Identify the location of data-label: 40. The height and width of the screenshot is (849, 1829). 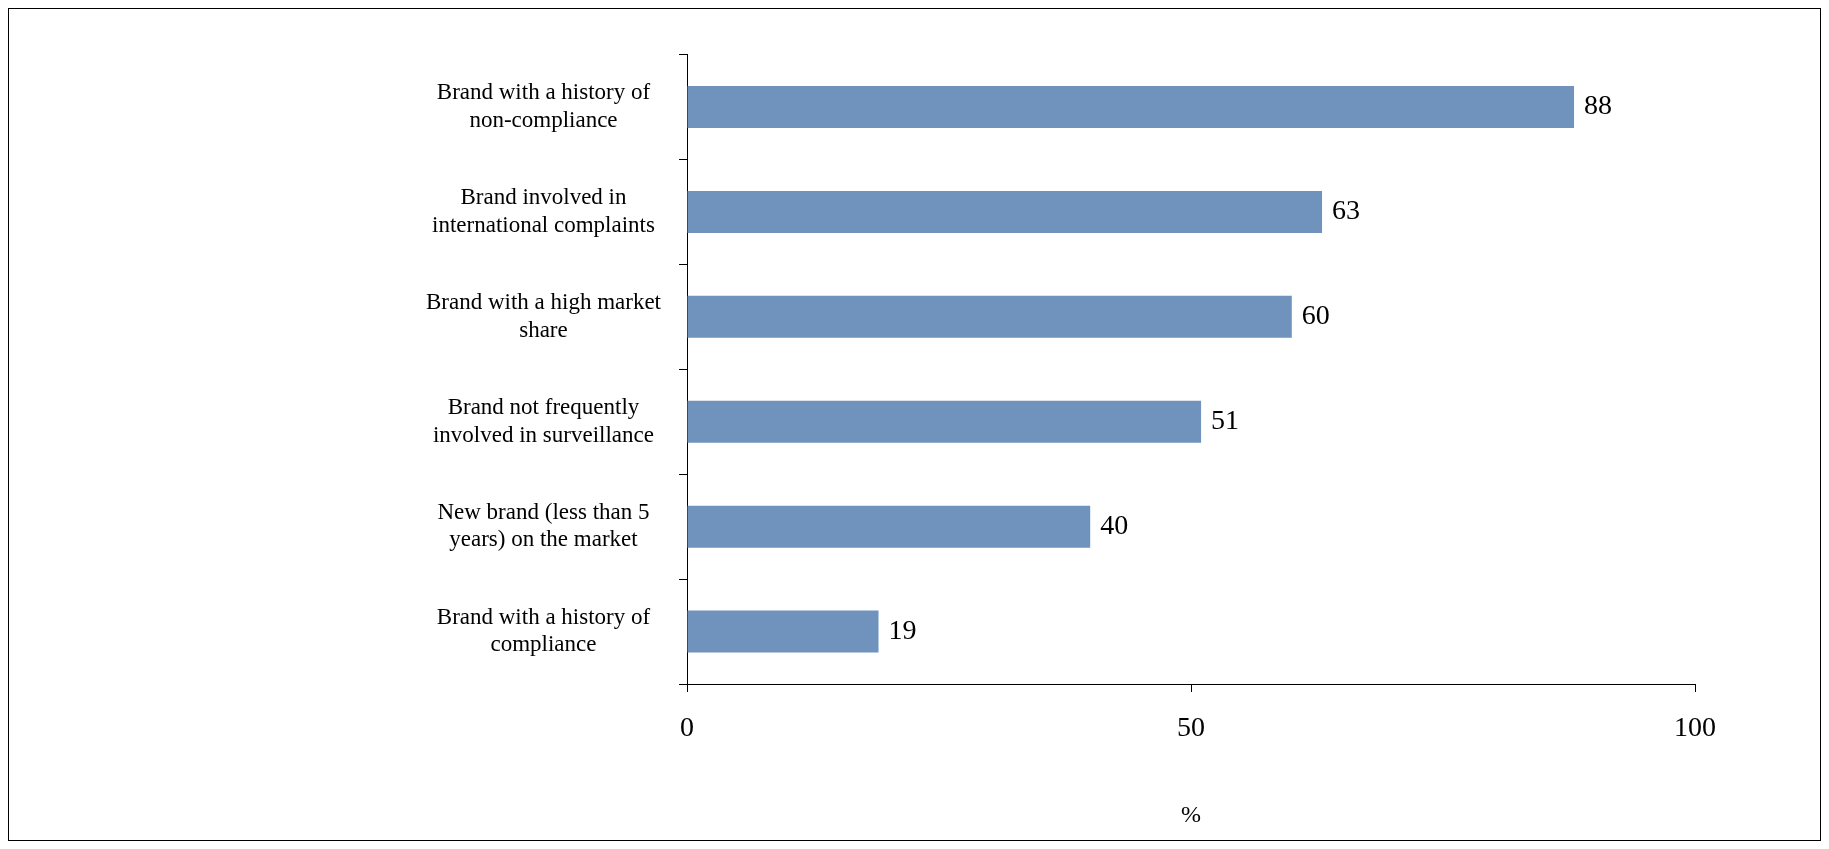
(1114, 525).